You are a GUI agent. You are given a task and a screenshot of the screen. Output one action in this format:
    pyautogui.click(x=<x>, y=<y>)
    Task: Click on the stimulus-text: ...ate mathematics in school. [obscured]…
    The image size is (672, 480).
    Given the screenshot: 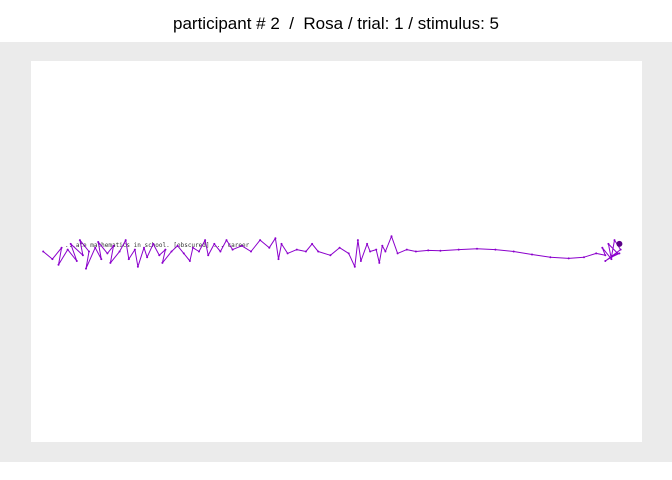 What is the action you would take?
    pyautogui.click(x=157, y=245)
    